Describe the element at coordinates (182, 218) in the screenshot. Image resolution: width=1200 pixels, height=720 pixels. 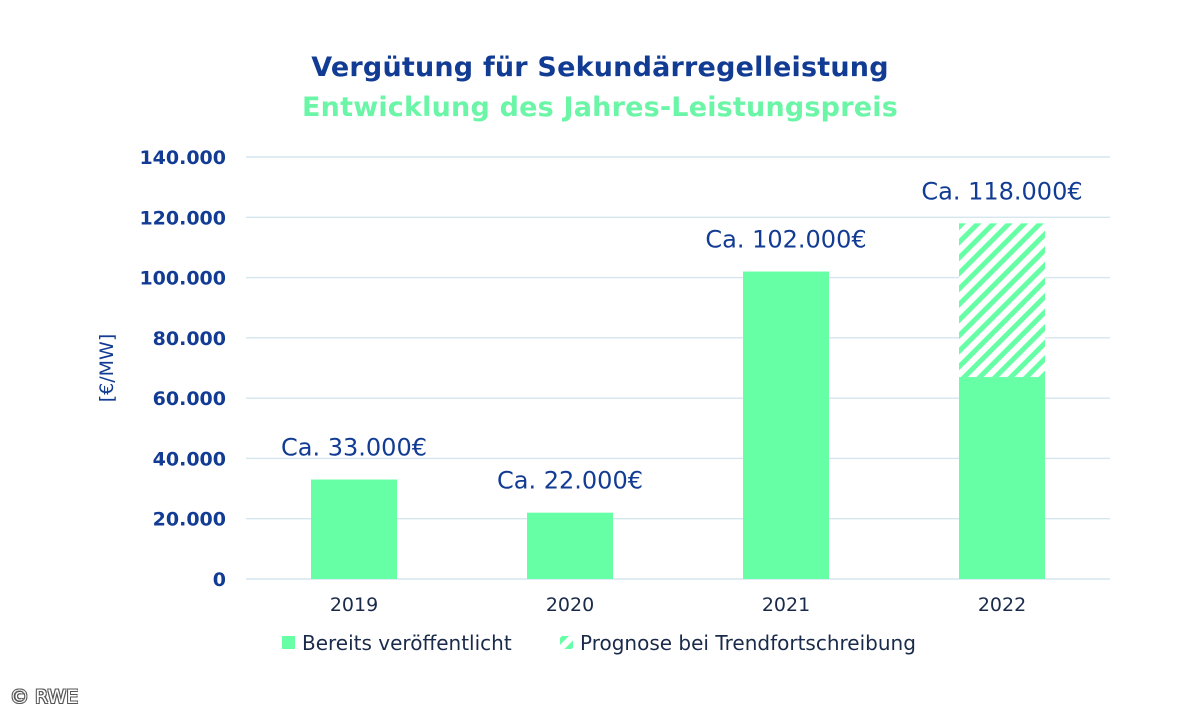
I see `y-tick-label: 120.000` at that location.